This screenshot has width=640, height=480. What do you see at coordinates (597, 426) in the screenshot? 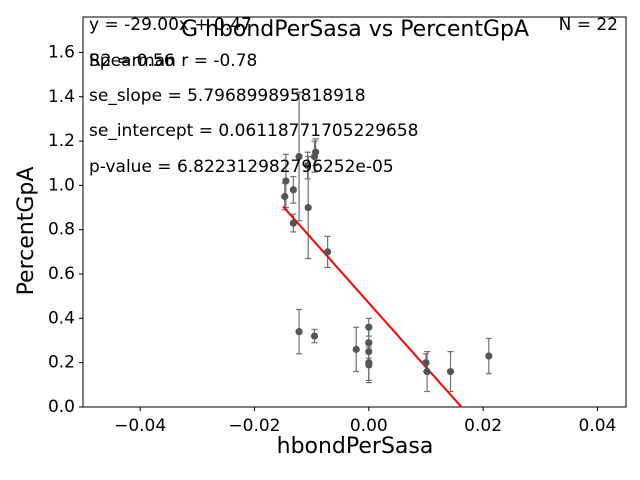
I see `x-tick-label: 0.04` at bounding box center [597, 426].